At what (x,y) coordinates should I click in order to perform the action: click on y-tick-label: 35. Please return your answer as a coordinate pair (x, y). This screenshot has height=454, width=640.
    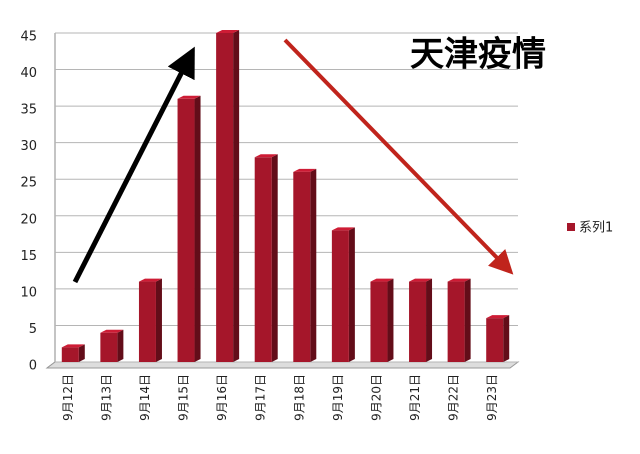
    Looking at the image, I should click on (28, 110).